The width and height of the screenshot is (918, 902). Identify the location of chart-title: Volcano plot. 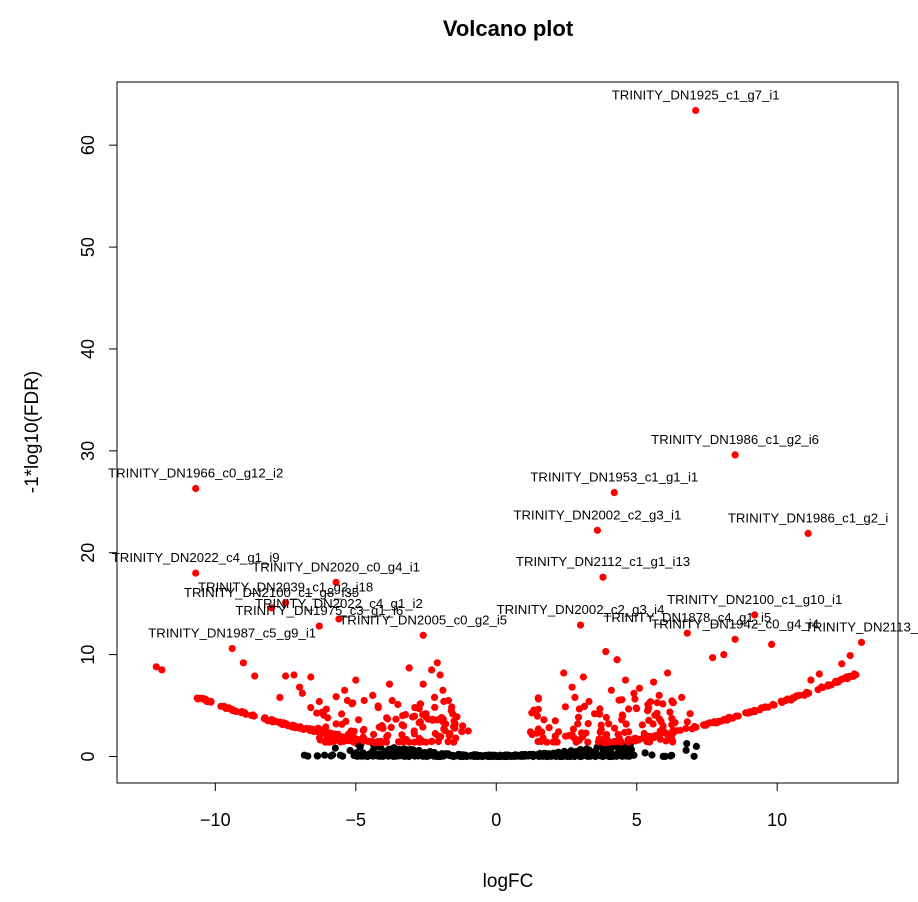
(508, 28).